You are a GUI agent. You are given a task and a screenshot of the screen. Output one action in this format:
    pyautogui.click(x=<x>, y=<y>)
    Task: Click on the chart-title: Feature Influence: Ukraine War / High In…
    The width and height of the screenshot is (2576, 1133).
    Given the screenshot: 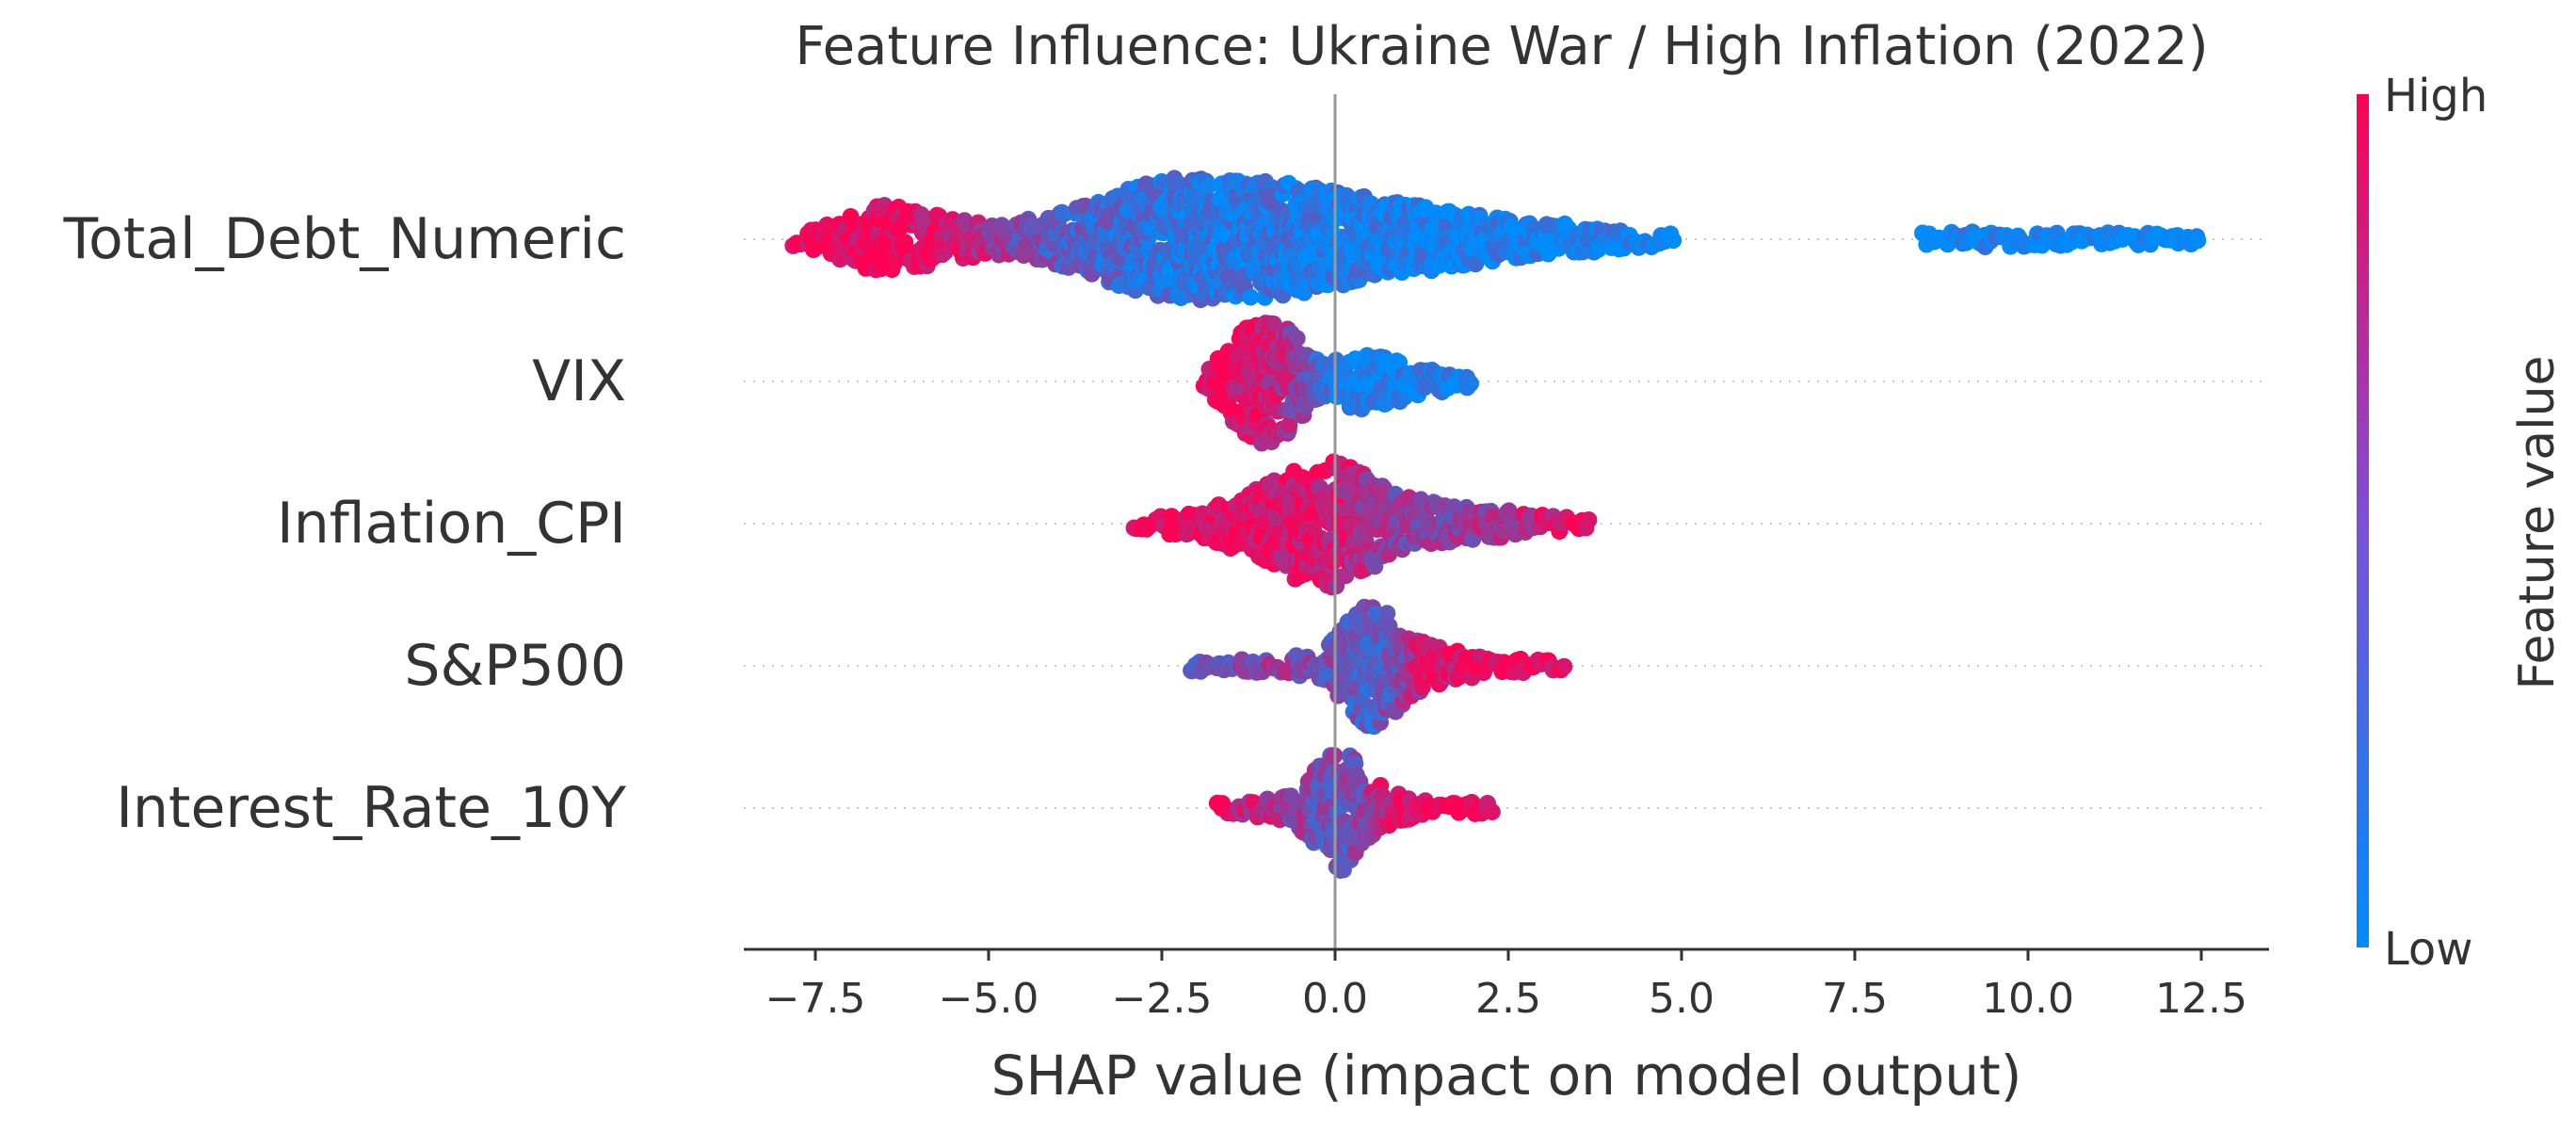 What is the action you would take?
    pyautogui.click(x=1501, y=46)
    